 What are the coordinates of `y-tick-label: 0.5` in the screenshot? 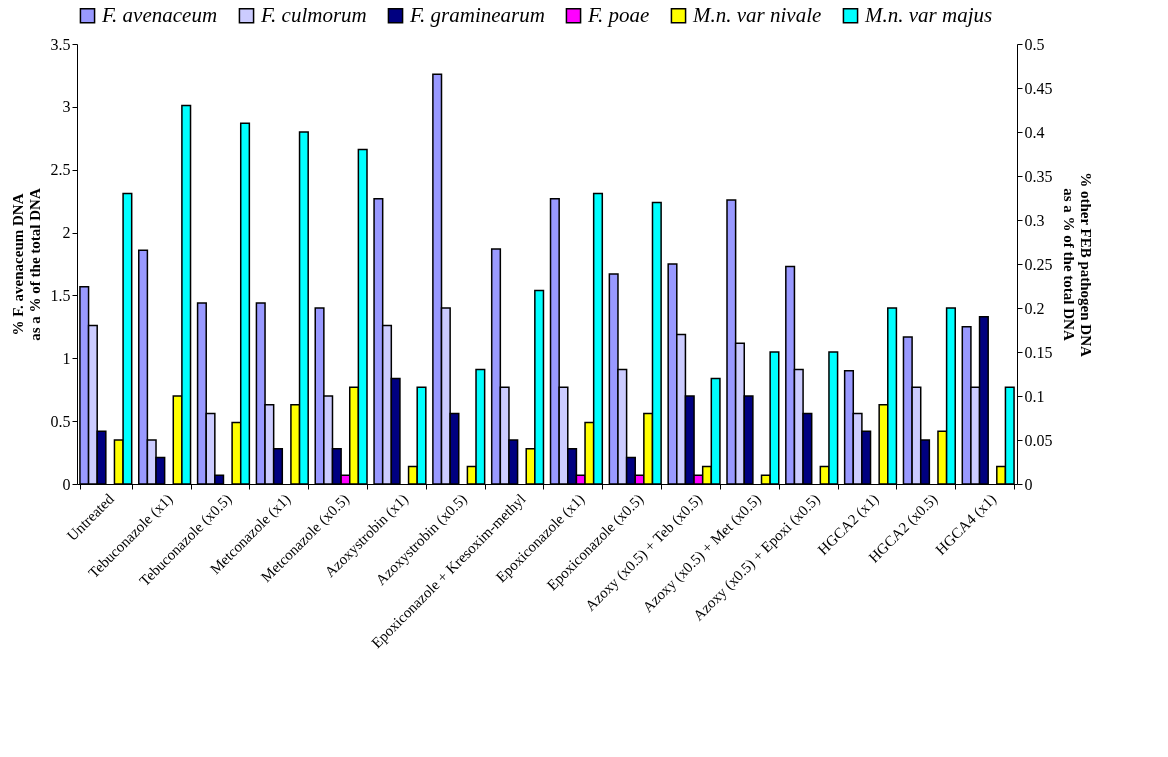 It's located at (60, 421).